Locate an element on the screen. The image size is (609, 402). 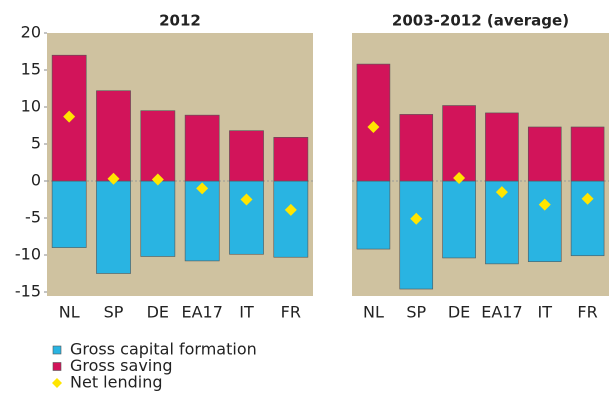
y-tick-label: -5 is located at coordinates (33, 217).